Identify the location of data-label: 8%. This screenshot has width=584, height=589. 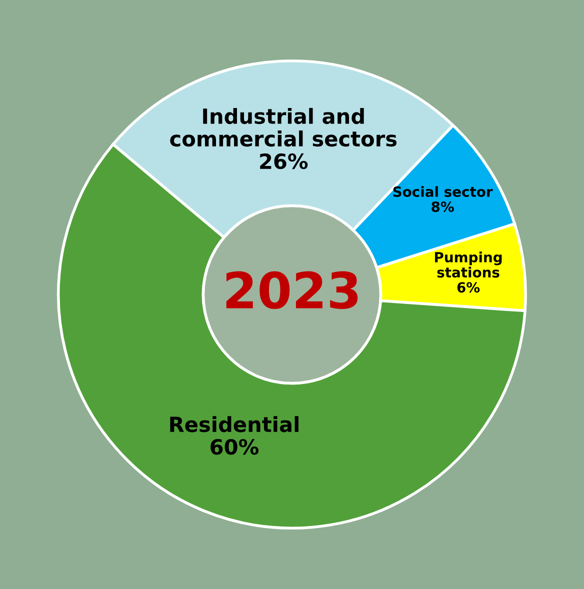
(443, 206).